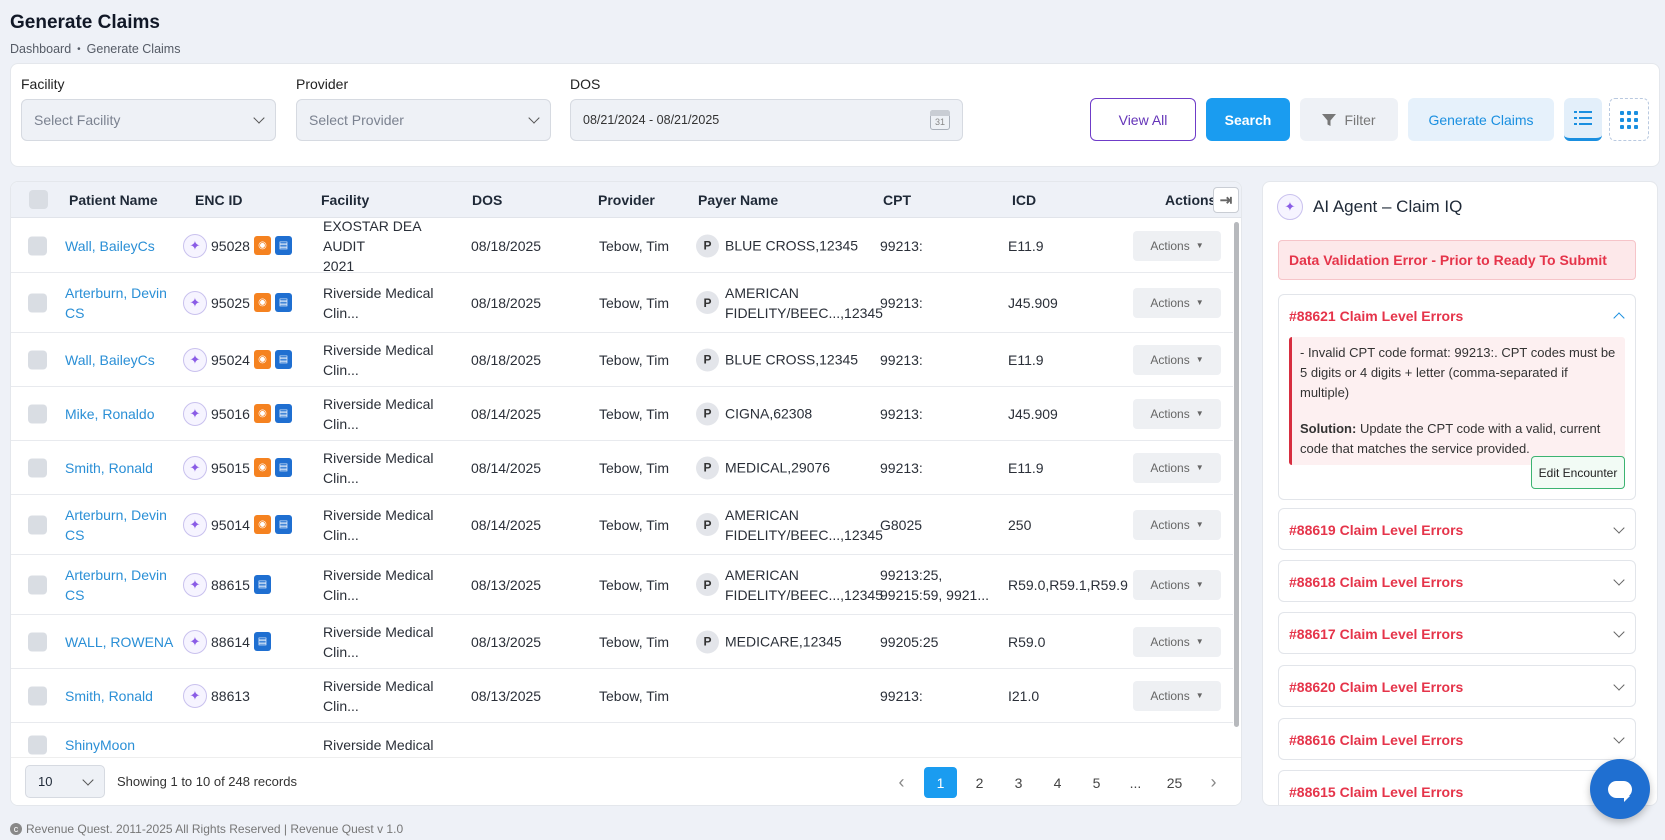 Image resolution: width=1665 pixels, height=840 pixels. I want to click on claim-error-accordion: #88619 Claim Level Errors, so click(1457, 529).